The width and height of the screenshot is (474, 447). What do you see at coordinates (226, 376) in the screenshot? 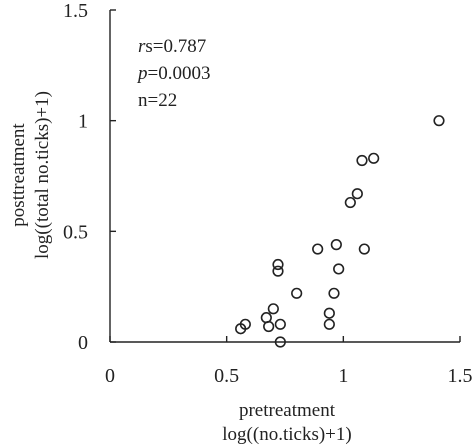
I see `x-tick-label: 0.5` at bounding box center [226, 376].